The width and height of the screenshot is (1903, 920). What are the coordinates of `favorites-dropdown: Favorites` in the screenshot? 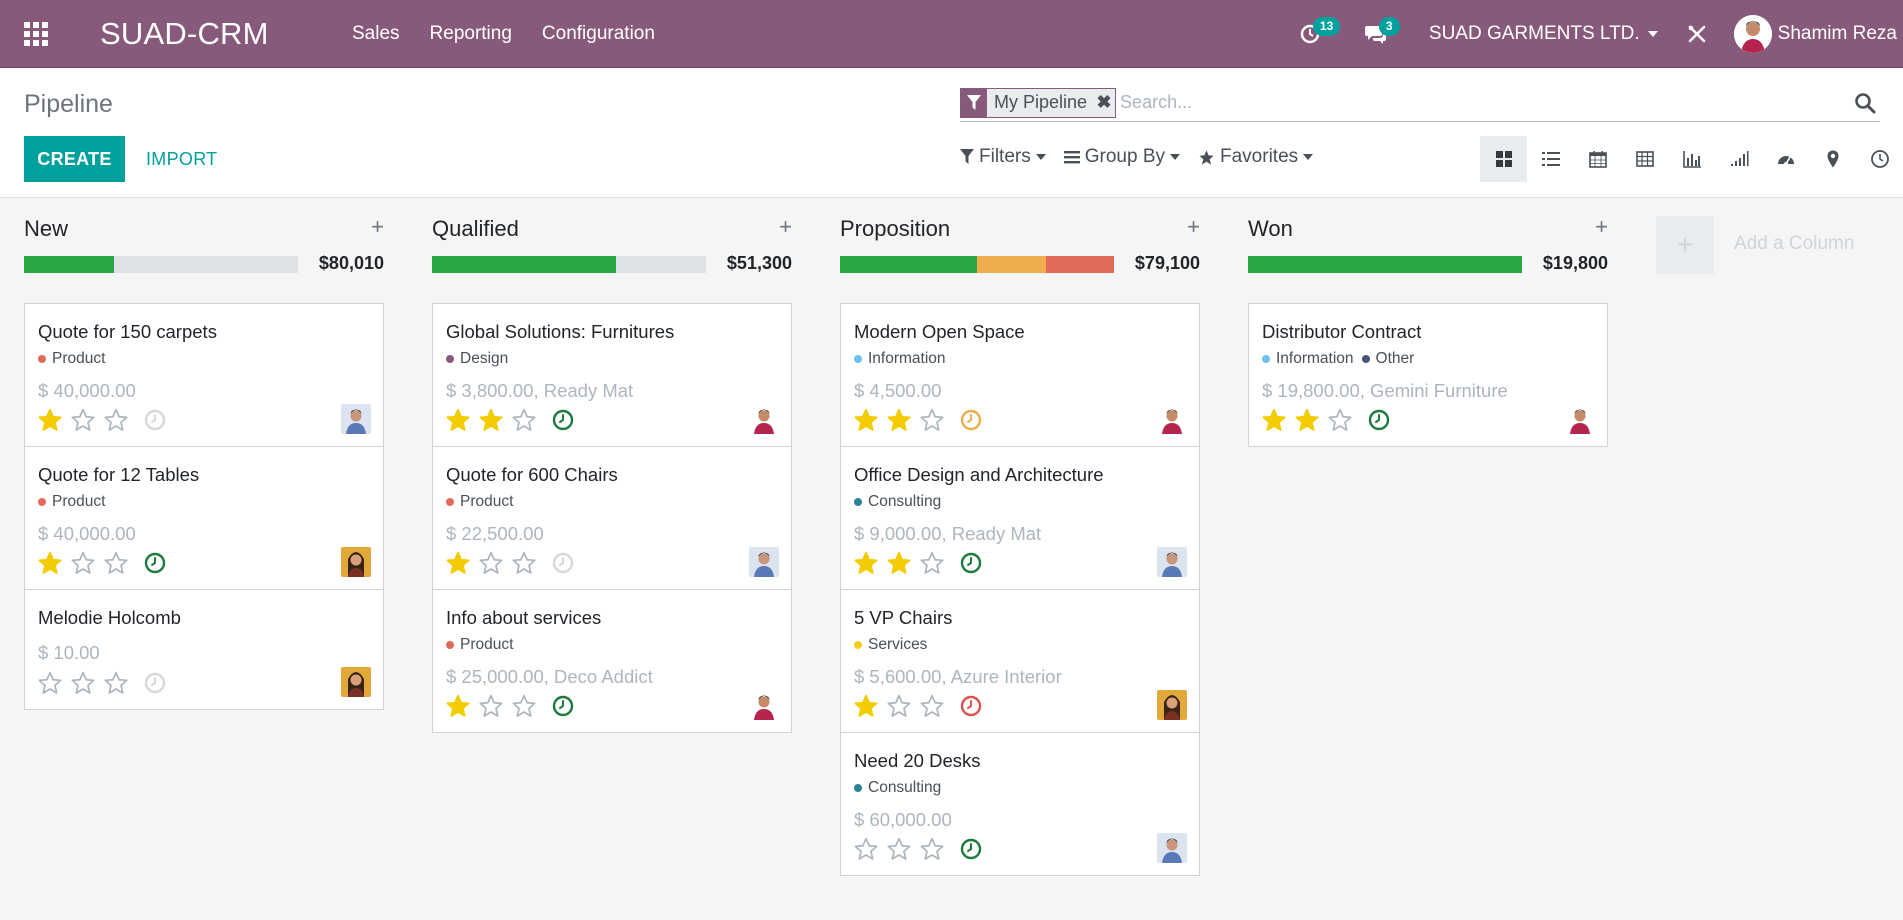 It's located at (1256, 157).